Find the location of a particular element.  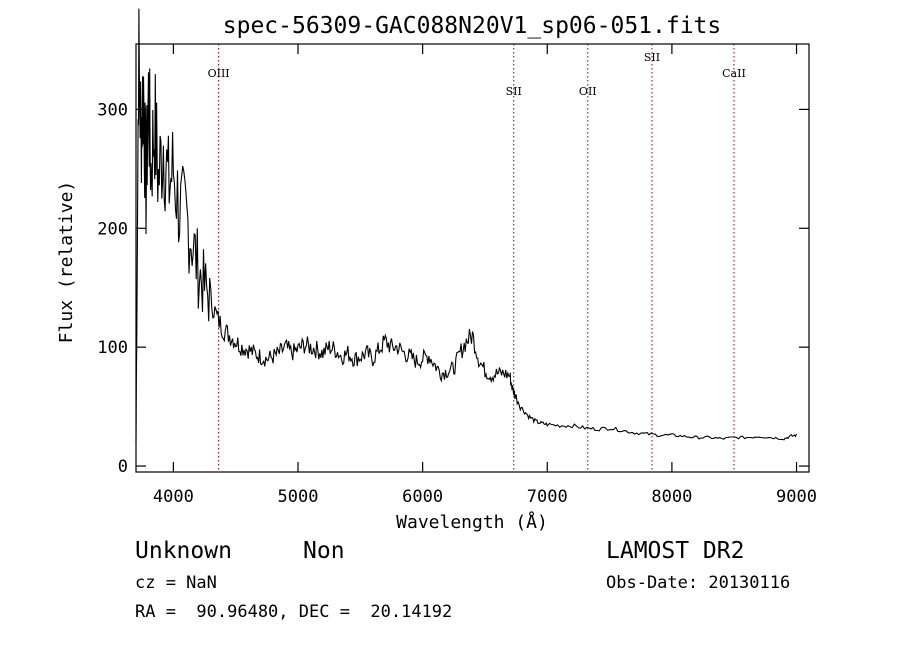

y-tick-label-2: 200 is located at coordinates (112, 229).